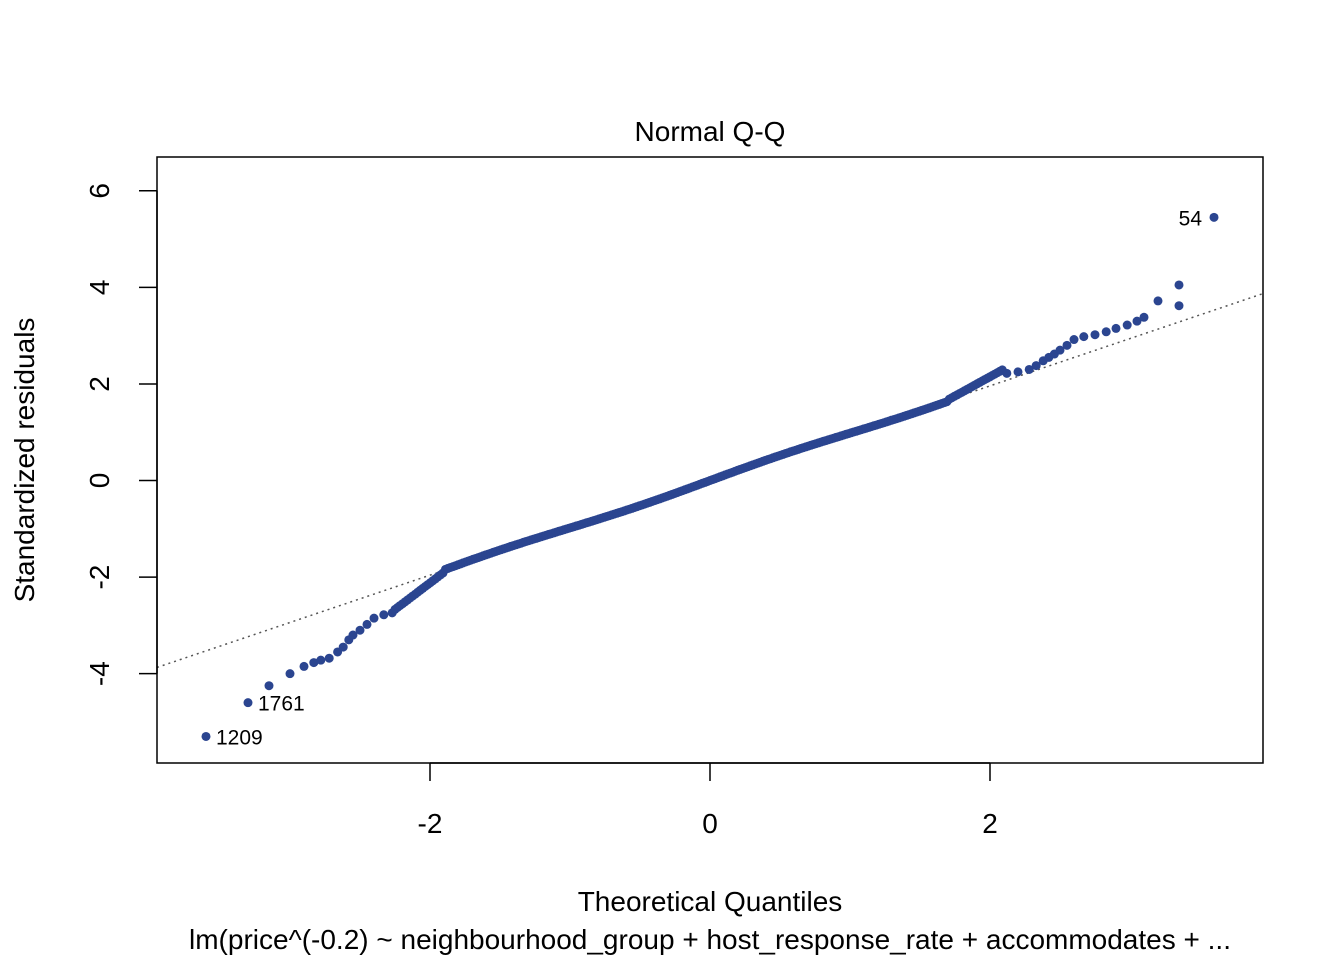  Describe the element at coordinates (710, 823) in the screenshot. I see `x-tick-label: 0` at that location.